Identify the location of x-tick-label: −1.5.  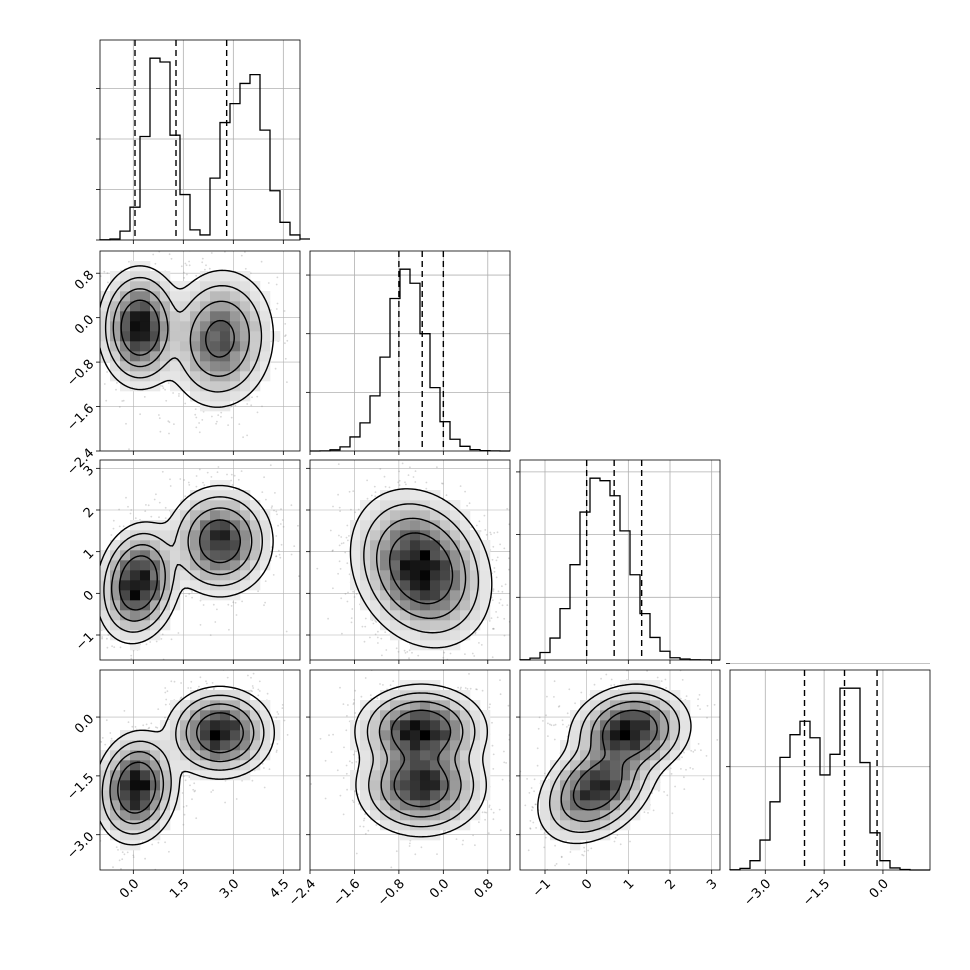
(816, 892).